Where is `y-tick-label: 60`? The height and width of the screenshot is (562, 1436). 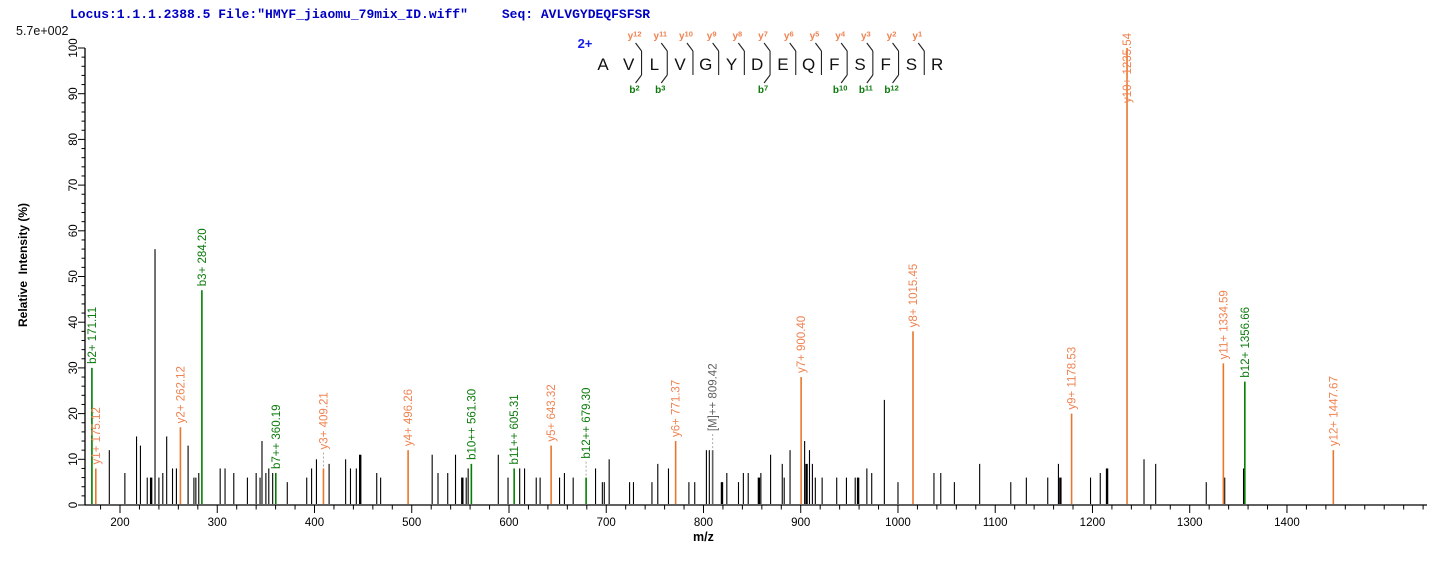 y-tick-label: 60 is located at coordinates (74, 230).